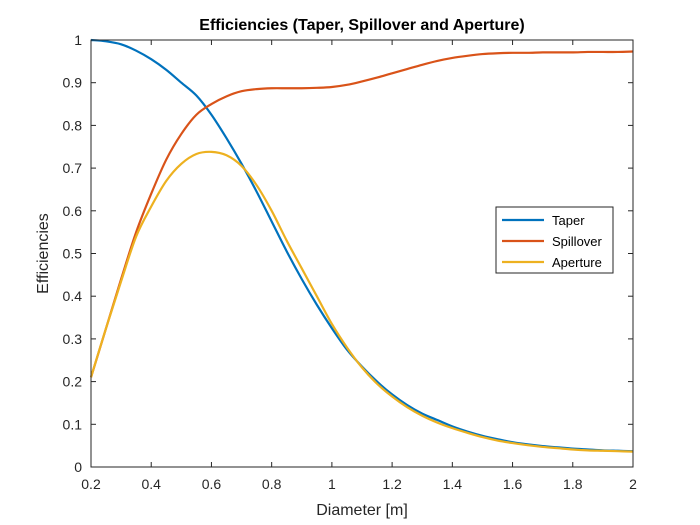  What do you see at coordinates (453, 484) in the screenshot?
I see `x-tick-label: 1.4` at bounding box center [453, 484].